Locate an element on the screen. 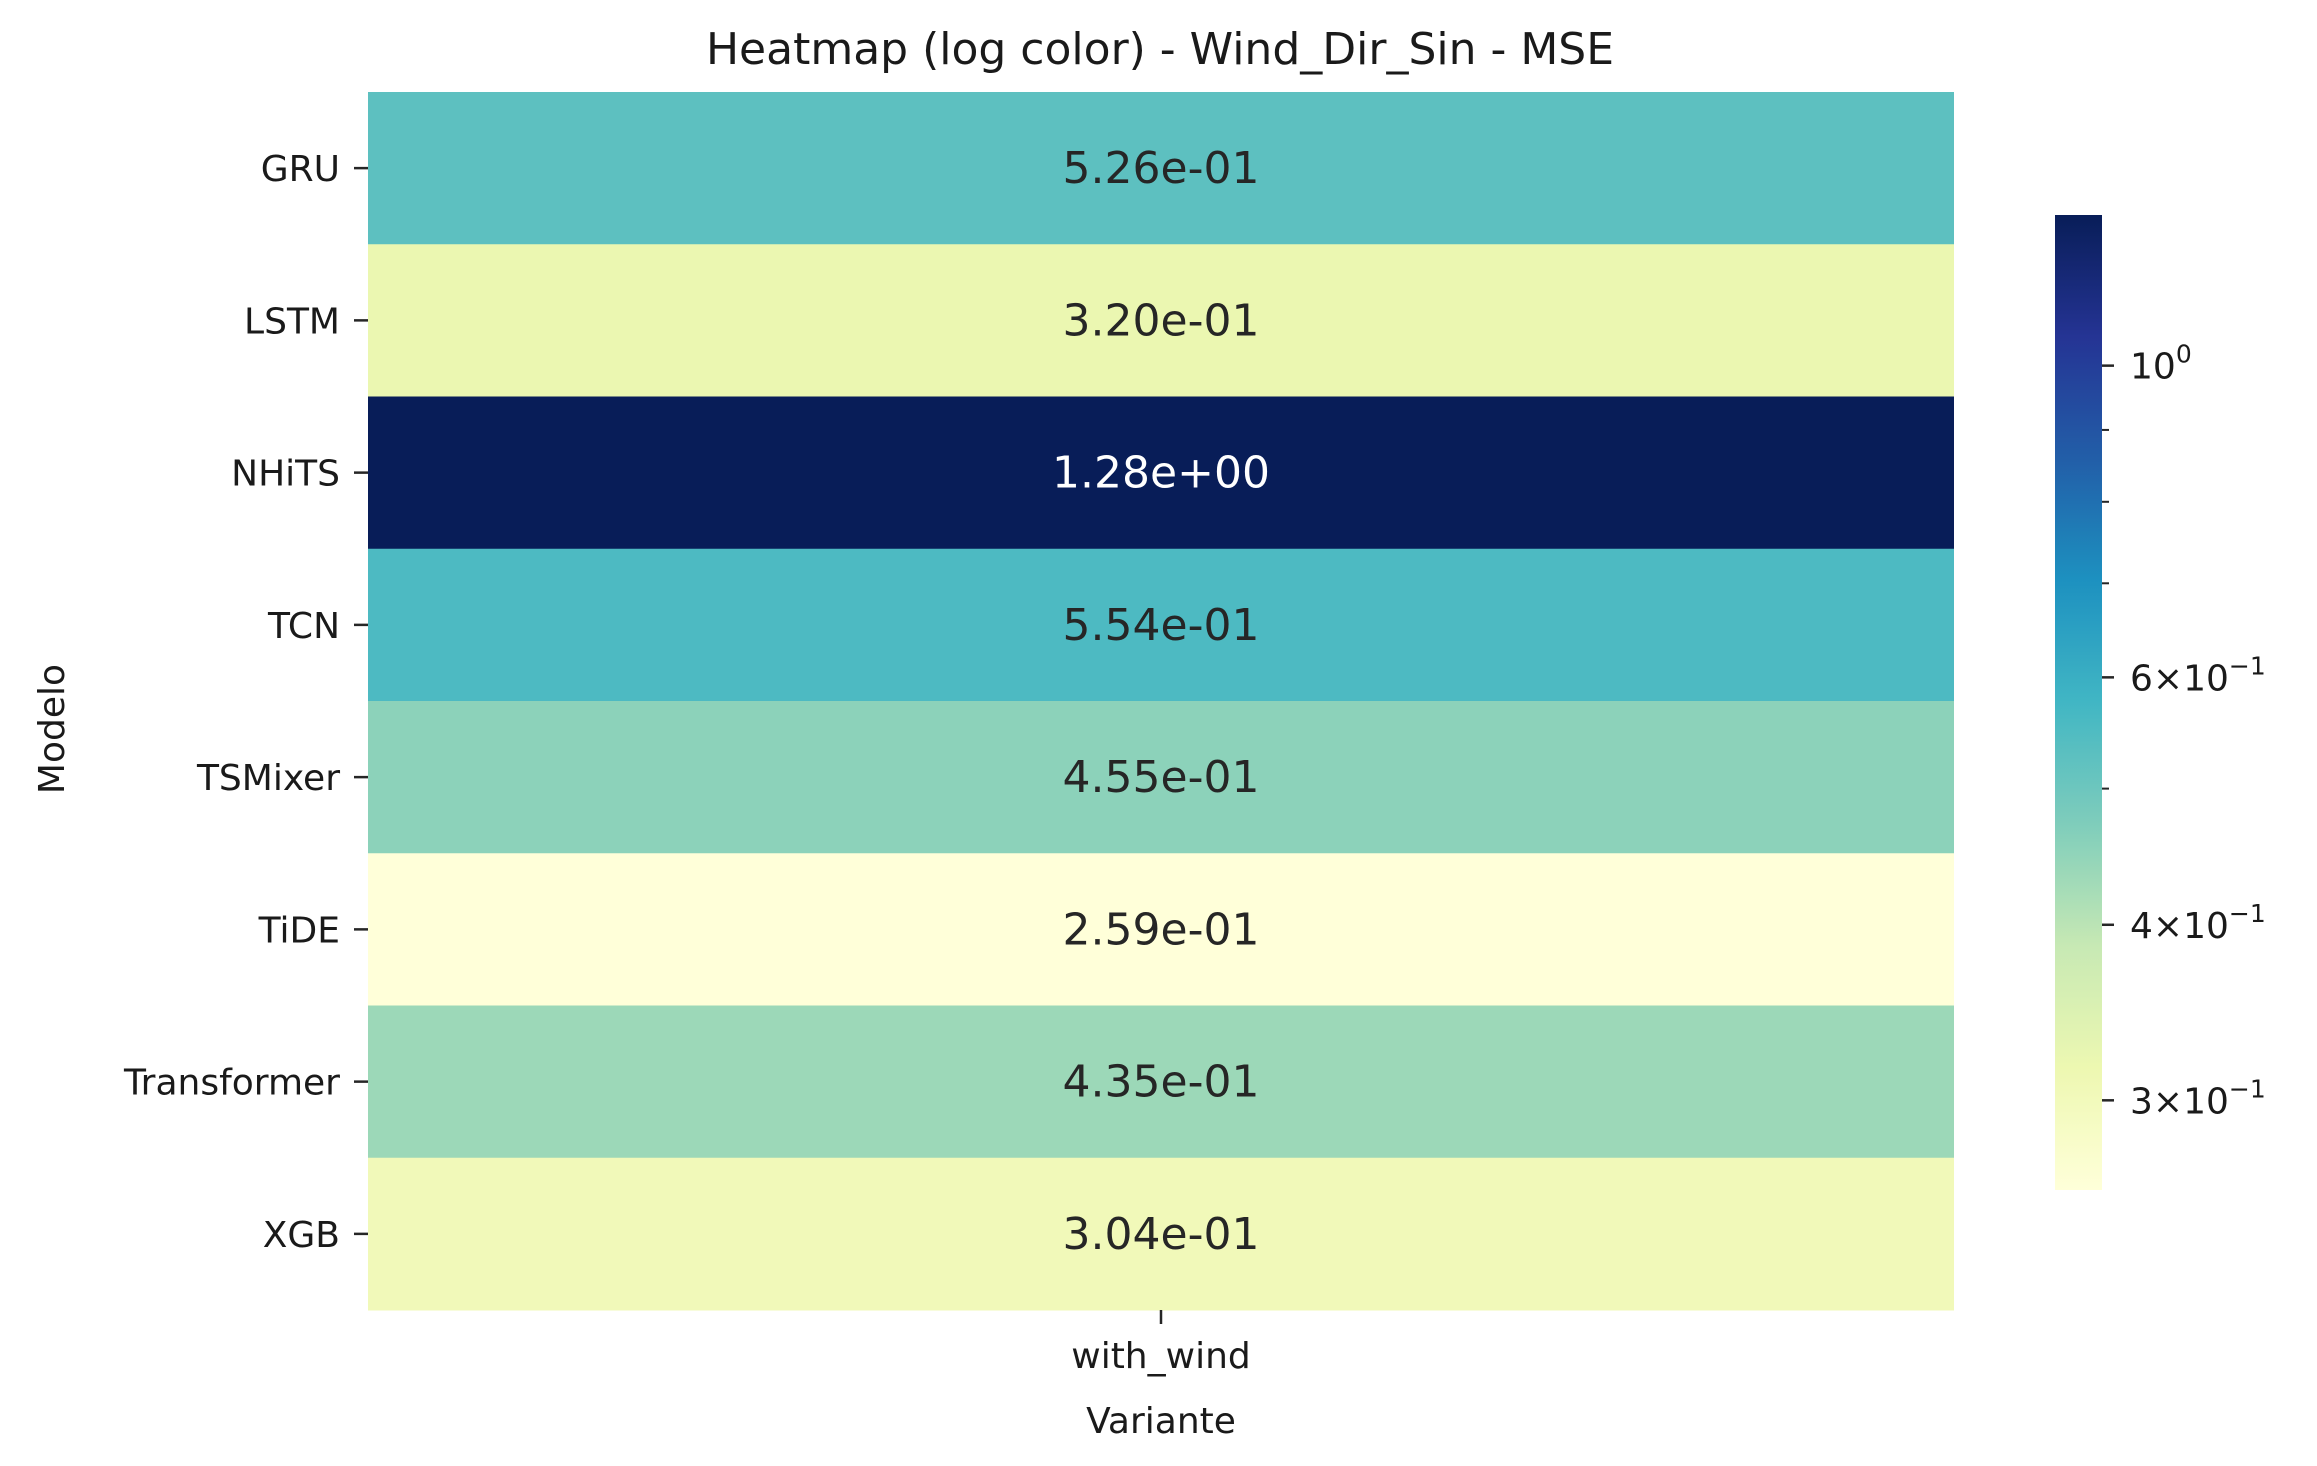 Image resolution: width=2317 pixels, height=1466 pixels. y-tick-label: XGB is located at coordinates (301, 1235).